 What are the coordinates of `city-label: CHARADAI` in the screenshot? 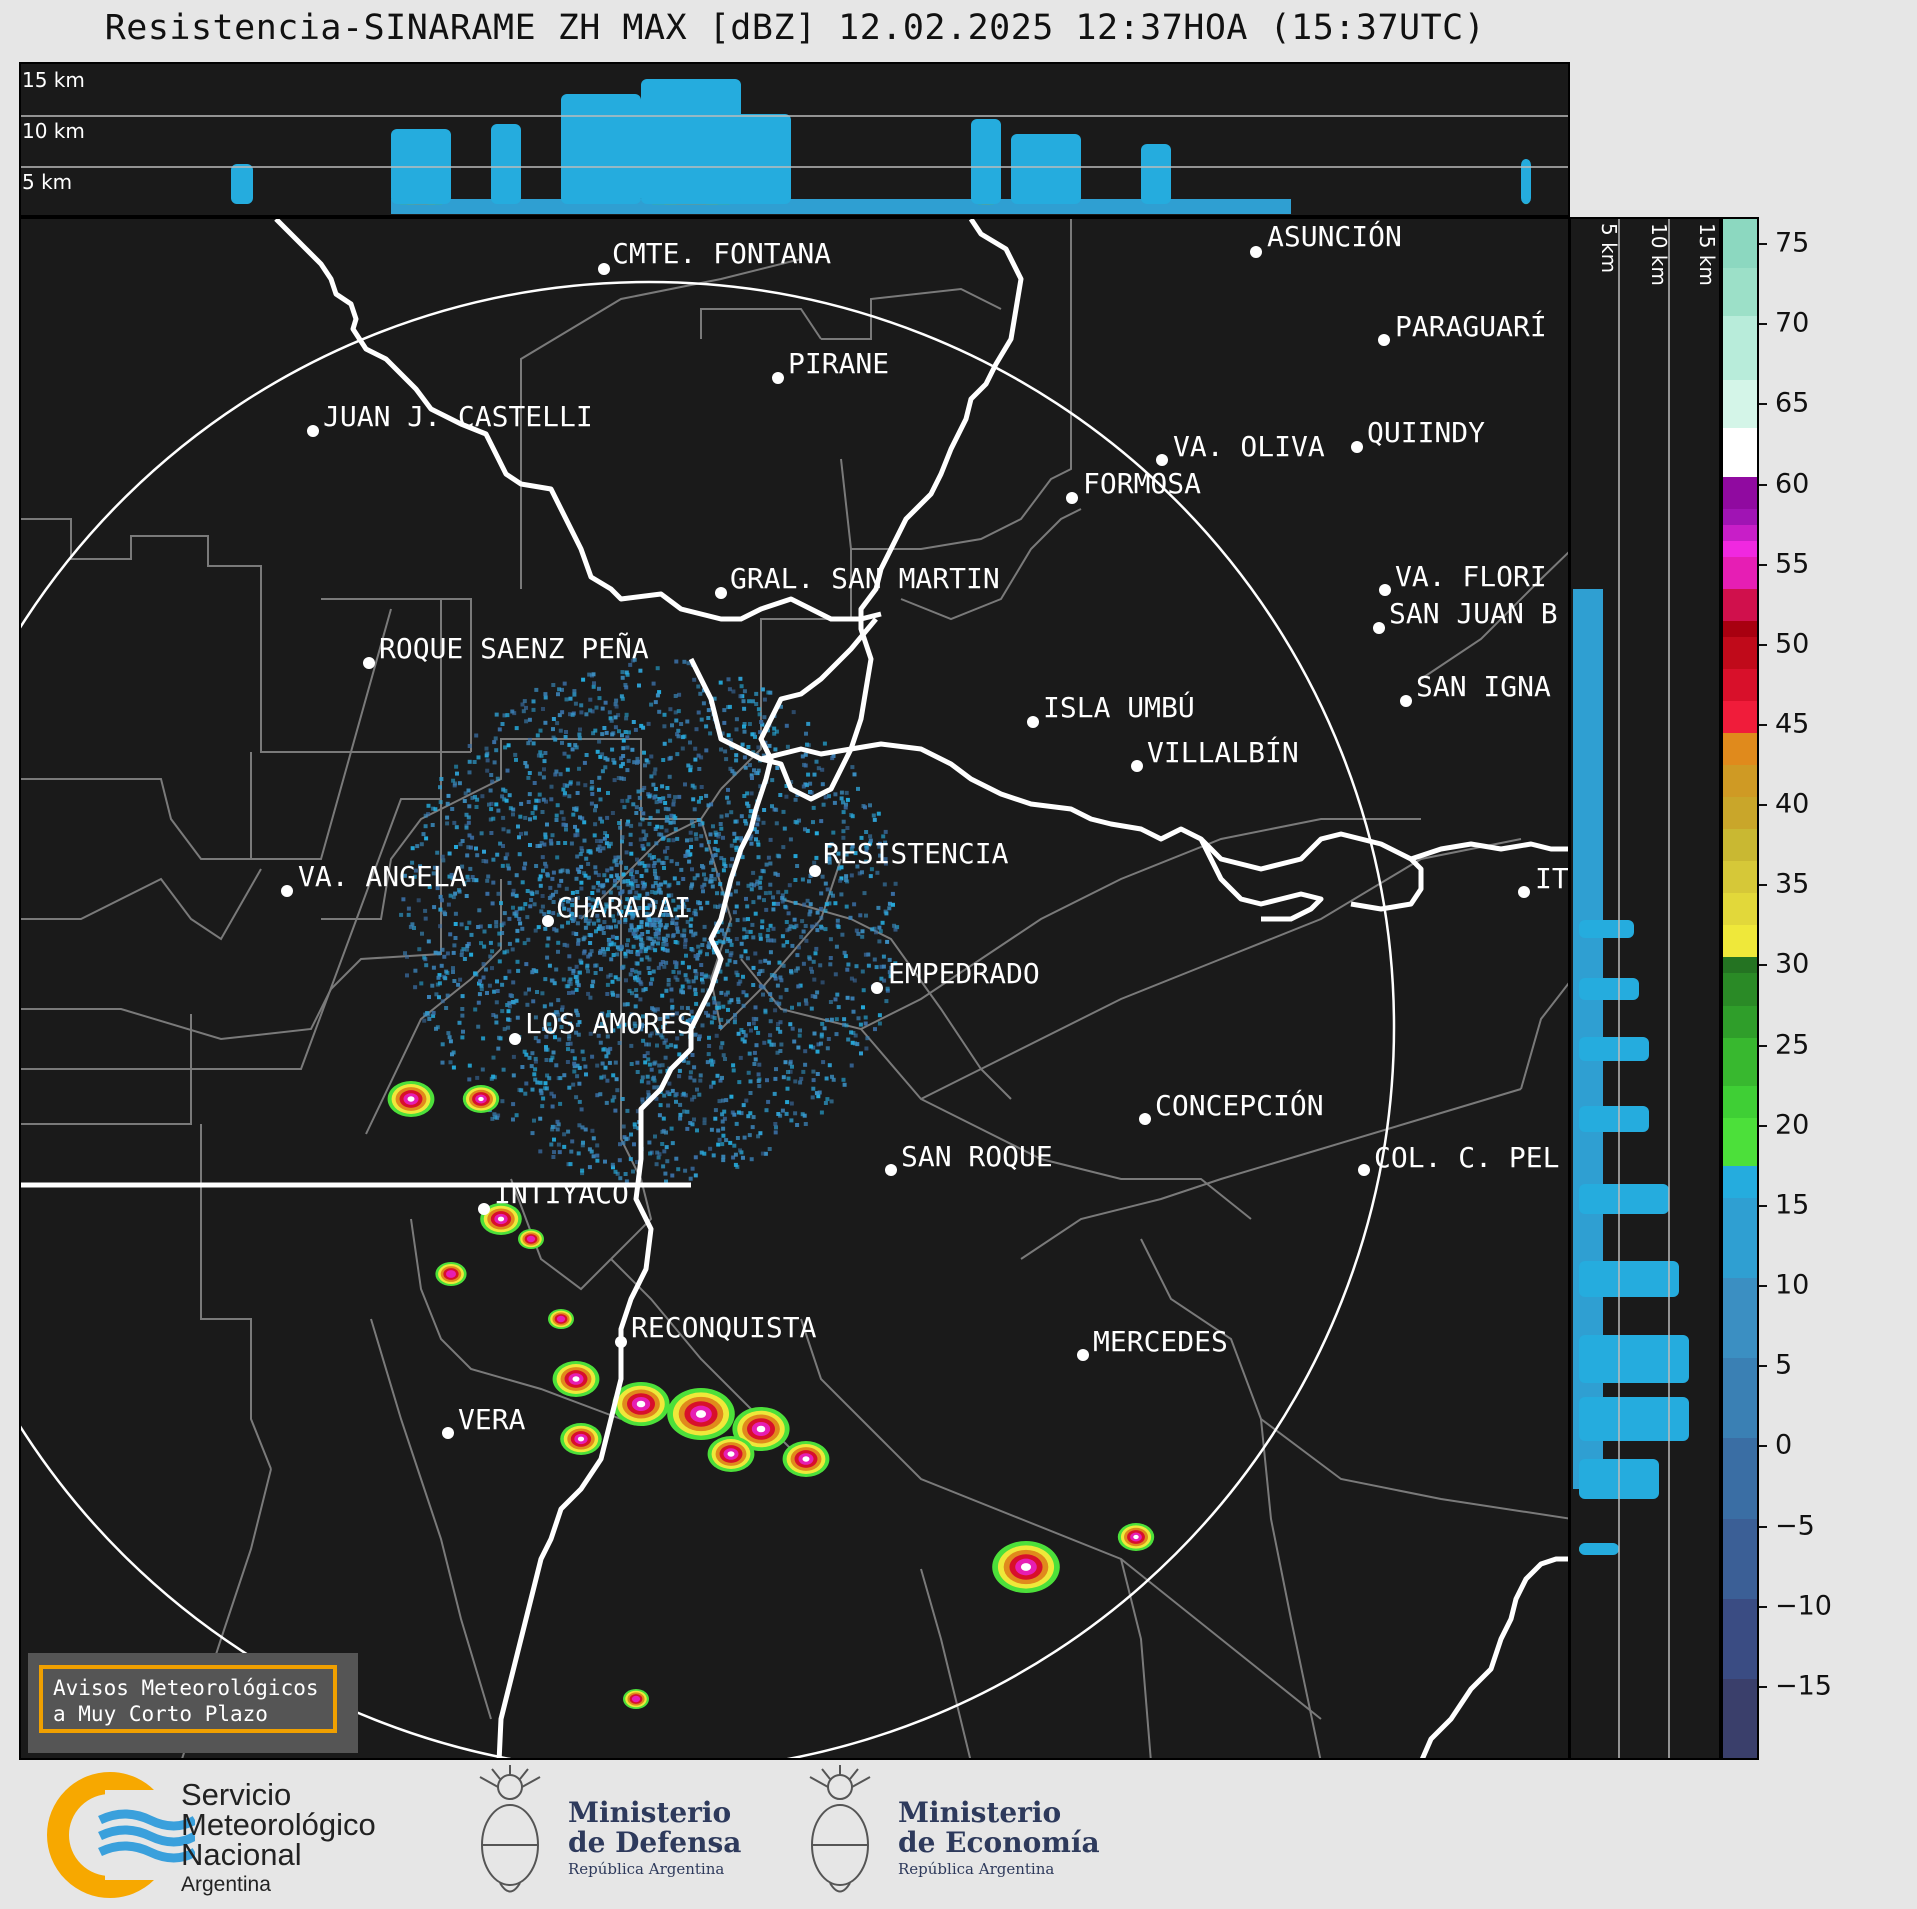 It's located at (623, 907).